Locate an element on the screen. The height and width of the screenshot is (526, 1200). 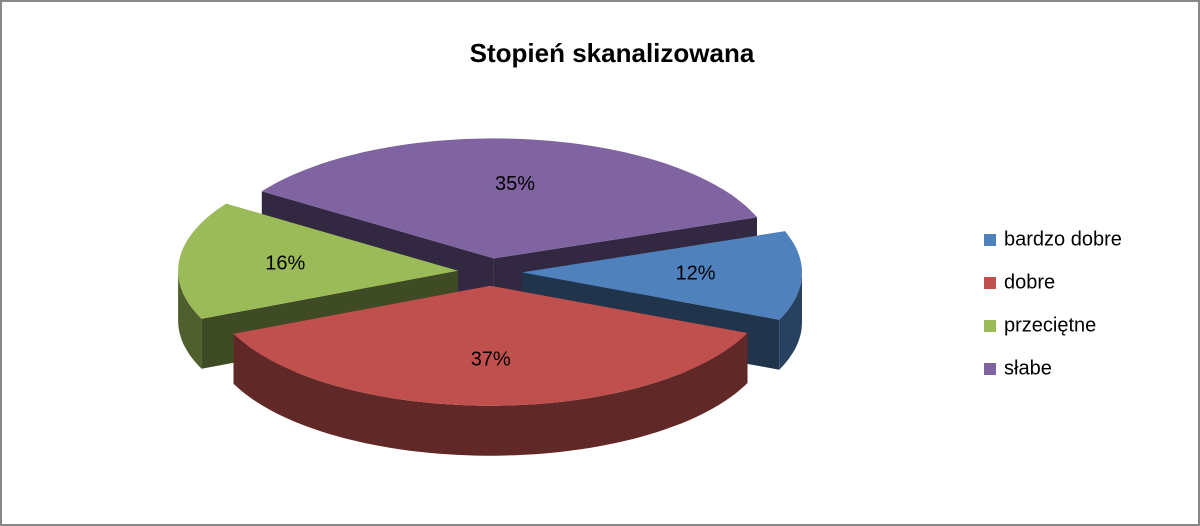
legend-label: dobre is located at coordinates (1029, 282).